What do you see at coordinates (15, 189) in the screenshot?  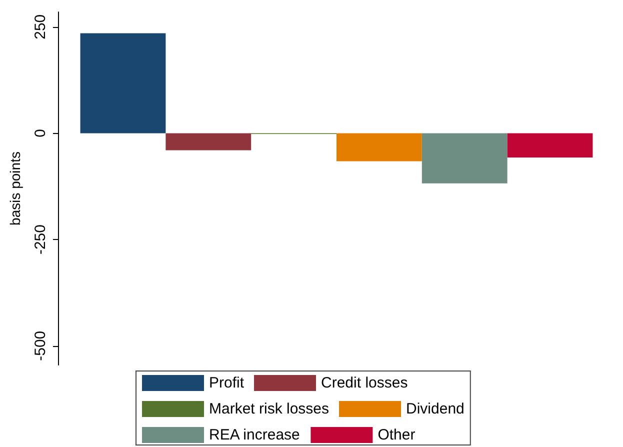 I see `y-axis-title: basis points` at bounding box center [15, 189].